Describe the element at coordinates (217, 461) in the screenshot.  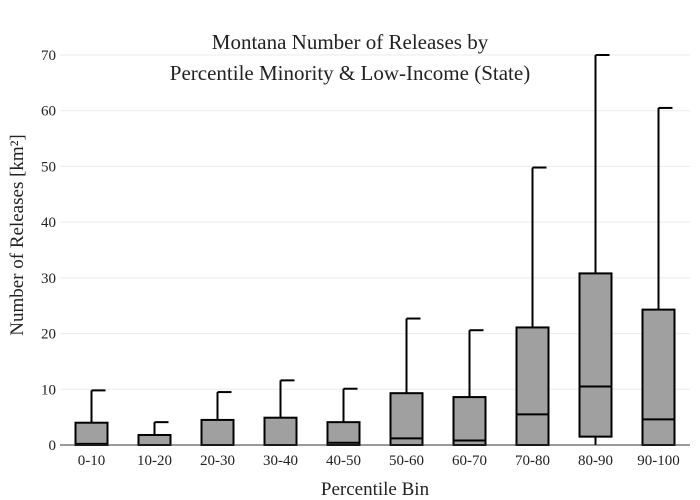
I see `x-tick-label: 20-30` at that location.